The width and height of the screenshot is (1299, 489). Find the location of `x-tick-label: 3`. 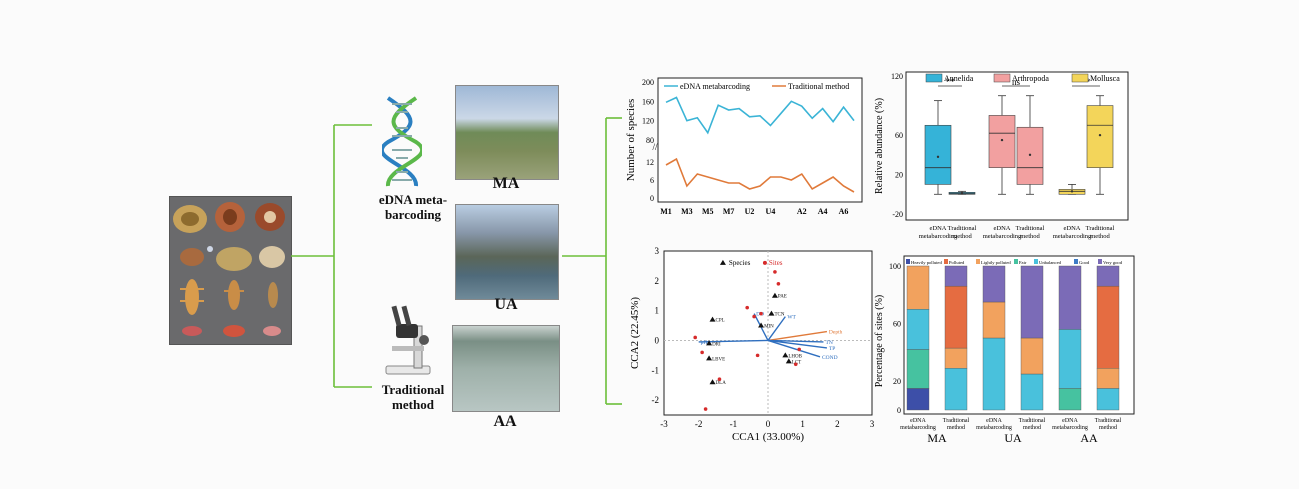

x-tick-label: 3 is located at coordinates (872, 424).